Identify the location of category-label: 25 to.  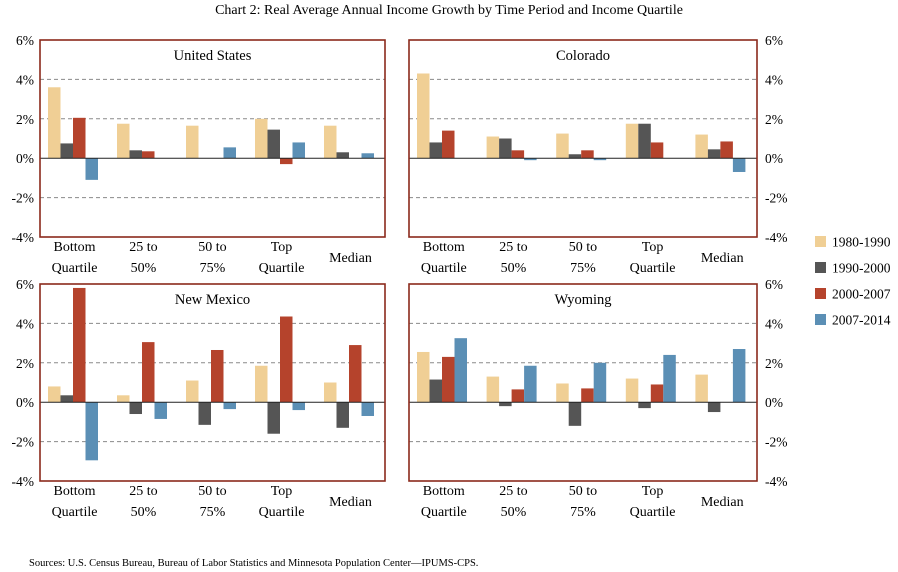
(143, 491).